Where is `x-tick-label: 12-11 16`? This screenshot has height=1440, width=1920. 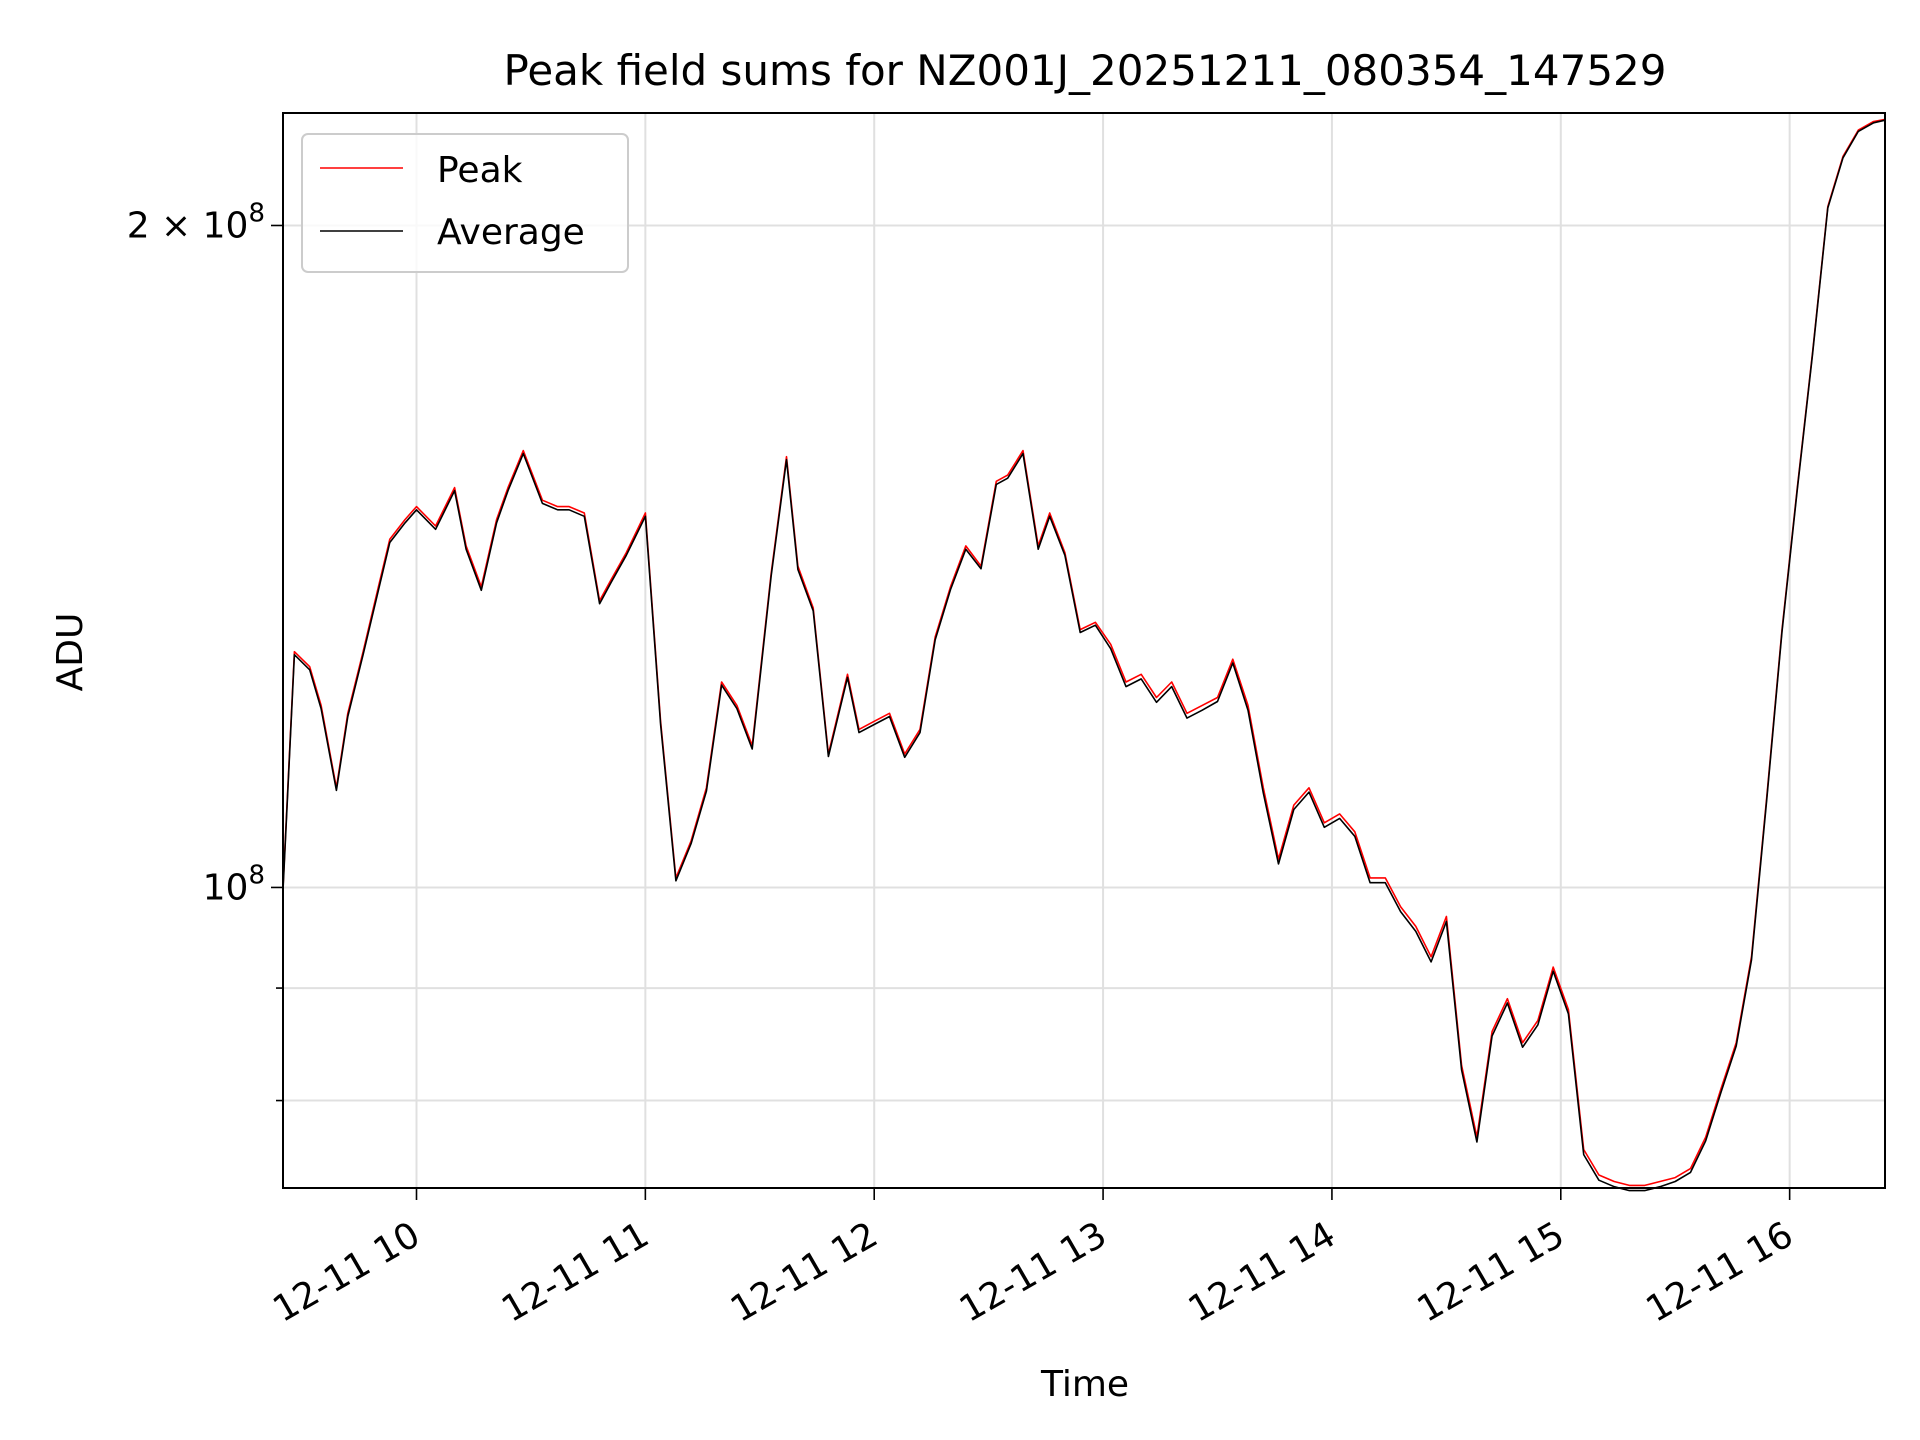 x-tick-label: 12-11 16 is located at coordinates (1719, 1272).